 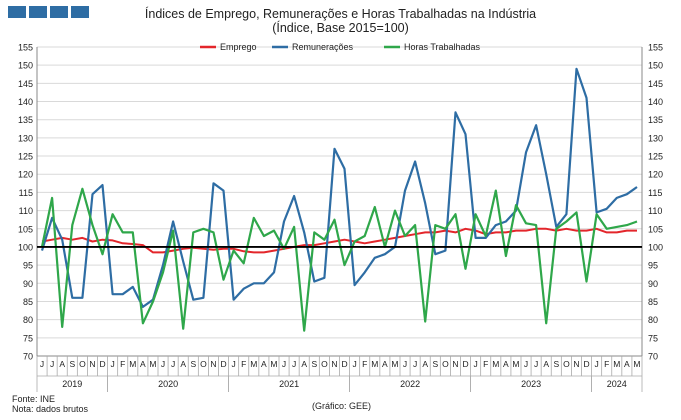 What do you see at coordinates (655, 229) in the screenshot?
I see `y-tick-label: 105` at bounding box center [655, 229].